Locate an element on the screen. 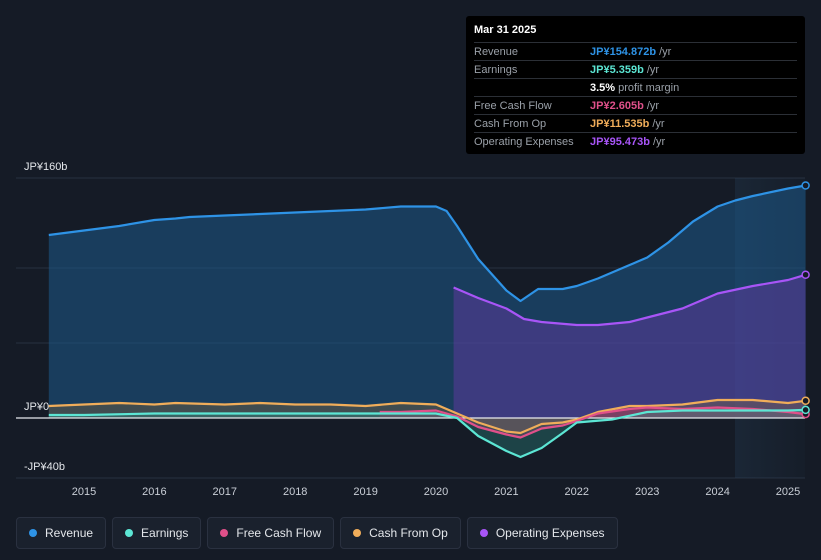  y-label-zero: JP¥0 is located at coordinates (36, 407).